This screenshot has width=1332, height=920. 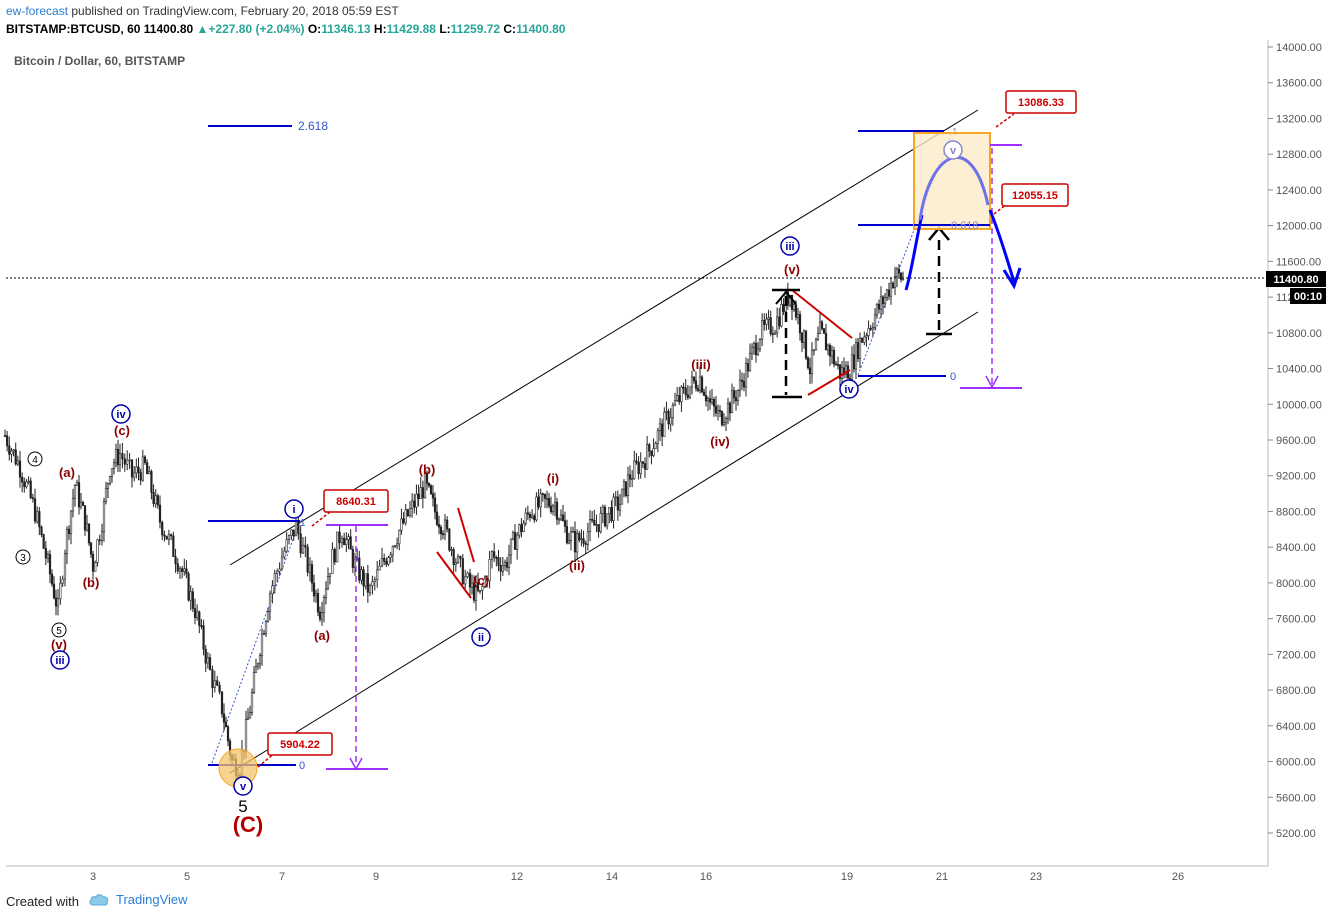 I want to click on wave-black-5: 5, so click(x=59, y=631).